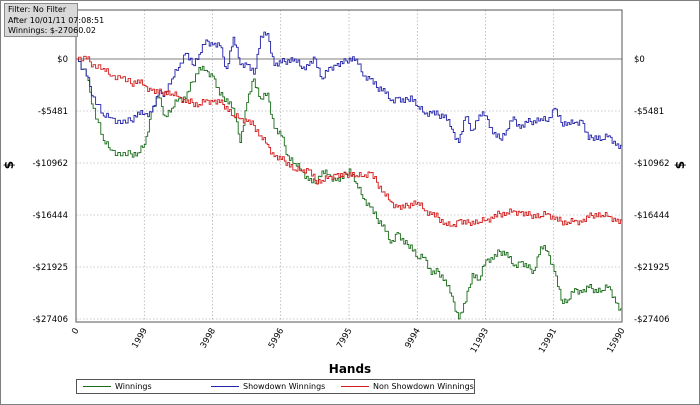 The image size is (700, 405). I want to click on total-winnings-label: Winnings: $-27060.02, so click(52, 30).